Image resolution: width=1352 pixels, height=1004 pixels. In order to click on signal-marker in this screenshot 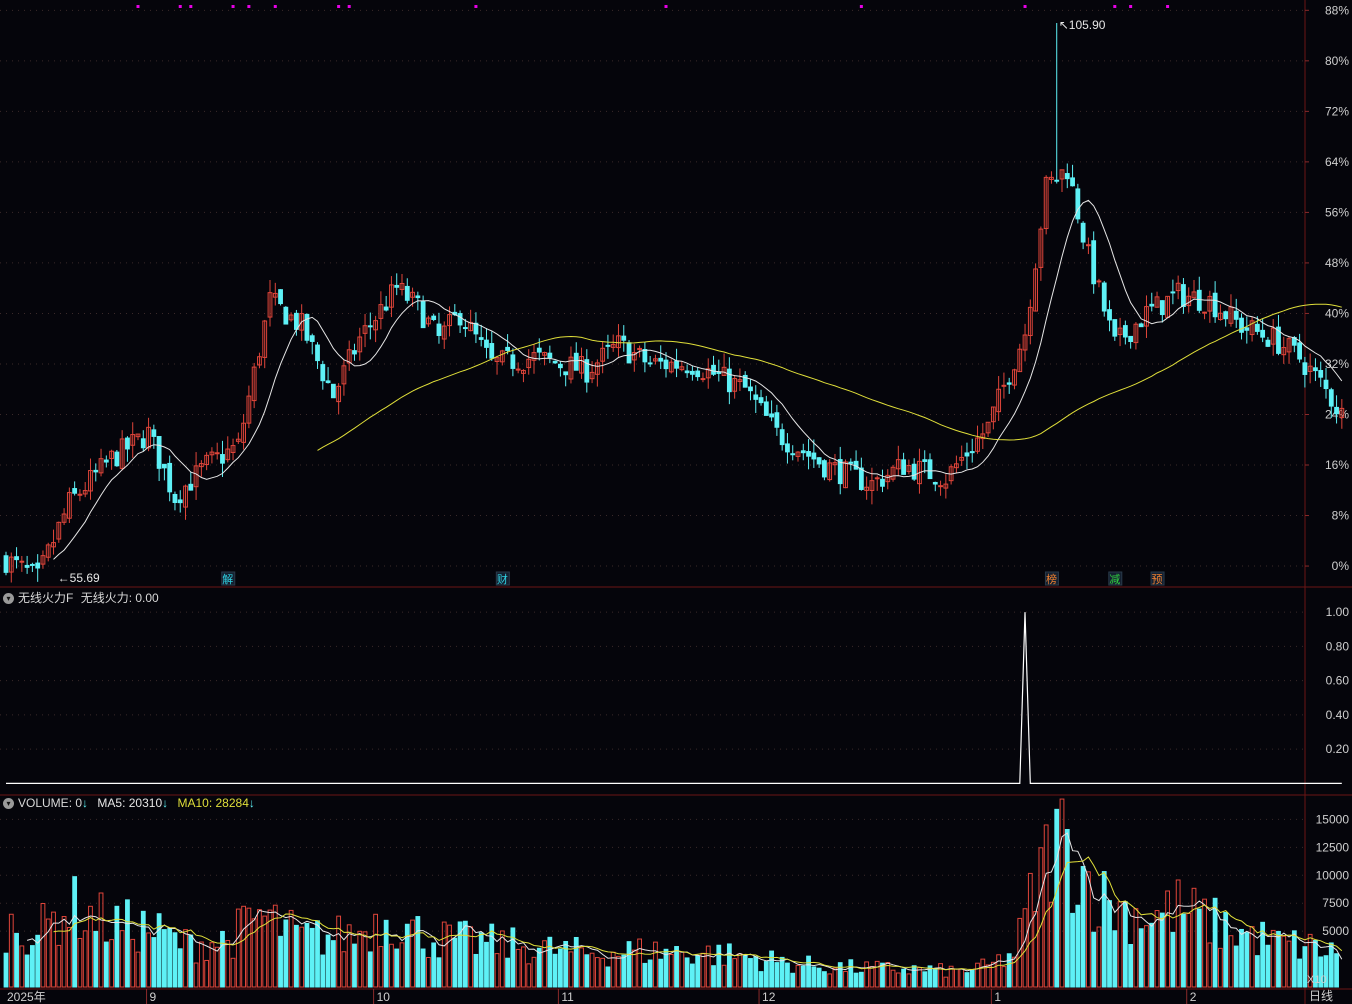, I will do `click(249, 6)`.